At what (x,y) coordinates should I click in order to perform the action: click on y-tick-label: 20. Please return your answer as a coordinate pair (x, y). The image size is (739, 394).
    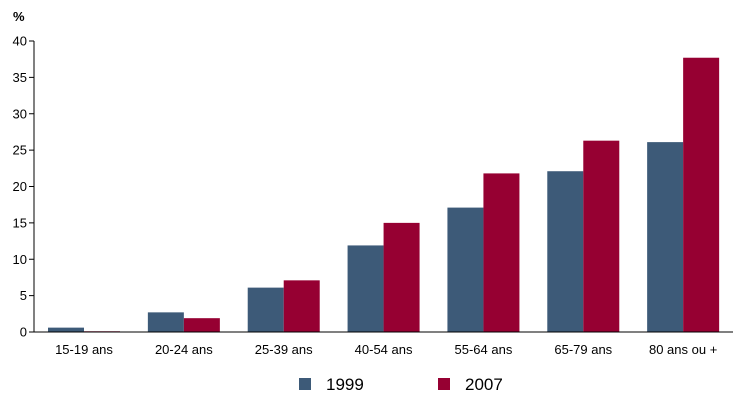
    Looking at the image, I should click on (20, 186).